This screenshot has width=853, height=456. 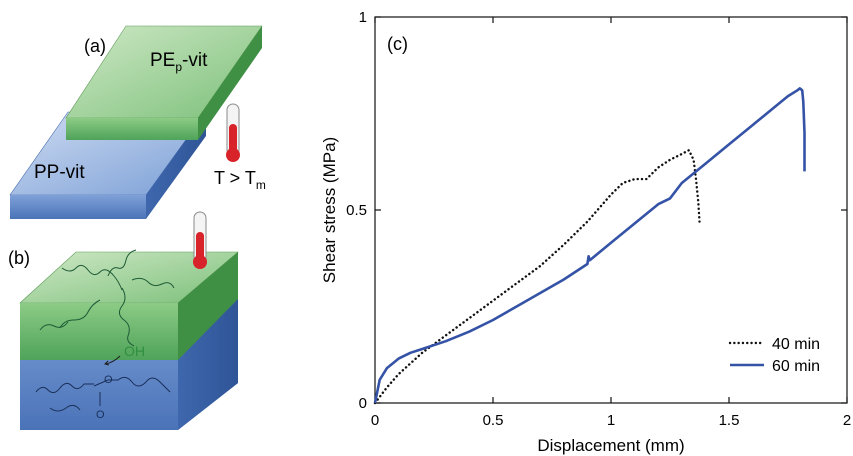 I want to click on temperature-condition: T > Tm, so click(x=240, y=180).